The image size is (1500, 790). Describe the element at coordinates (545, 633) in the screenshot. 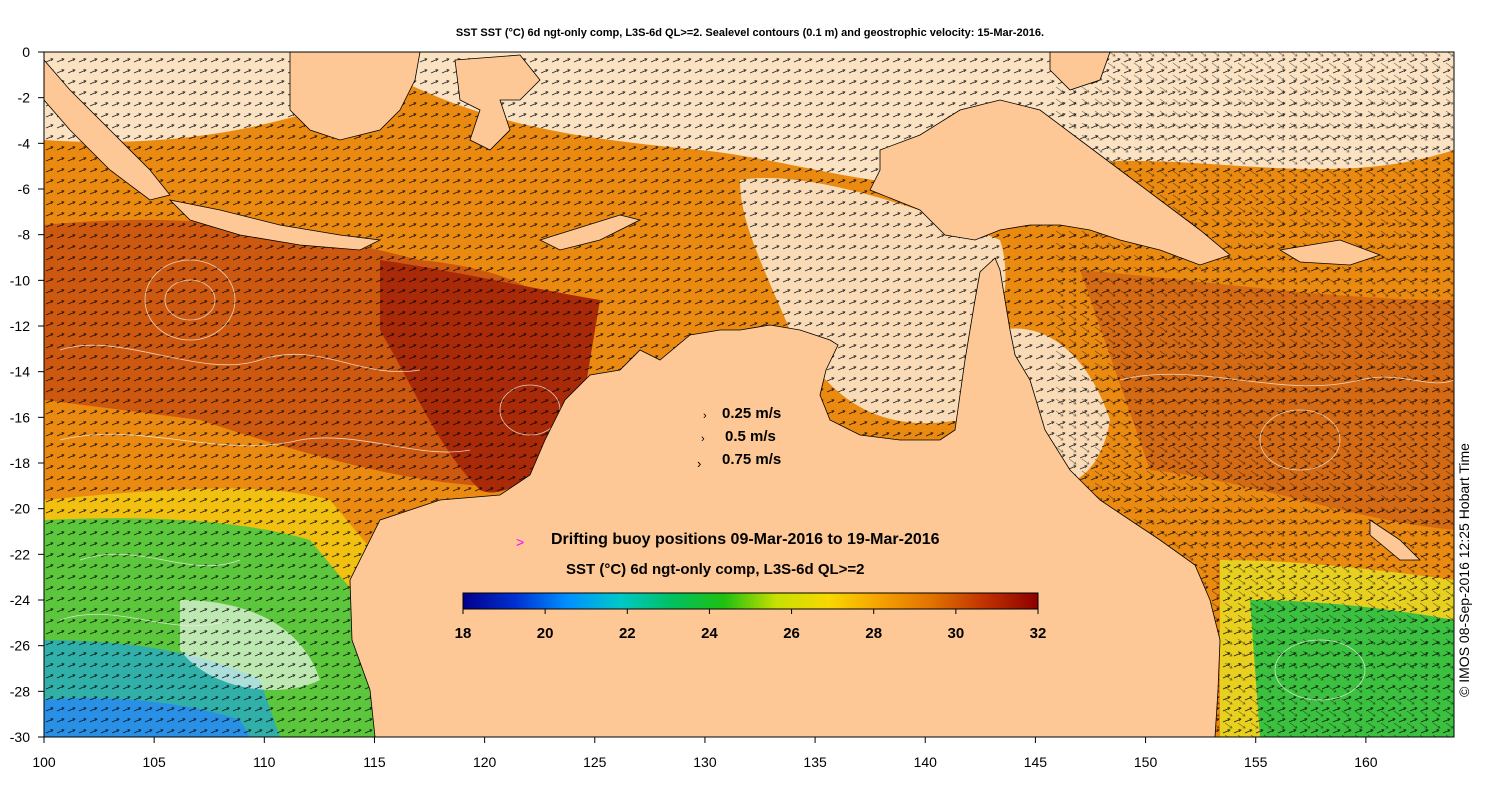

I see `colorbar-tick-label: 20` at that location.